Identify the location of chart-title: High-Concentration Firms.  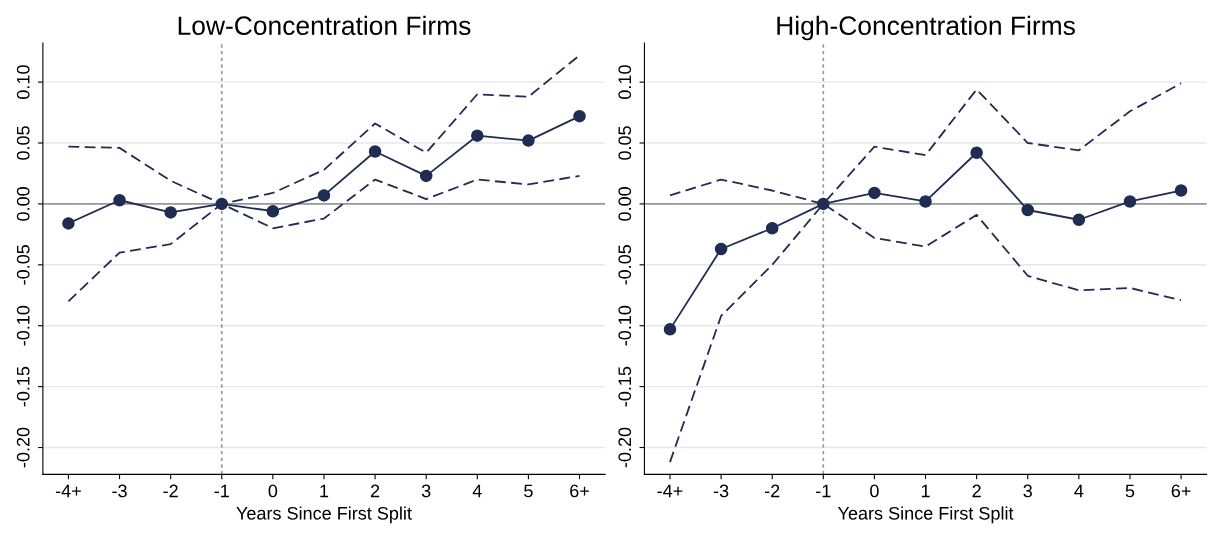
(926, 28).